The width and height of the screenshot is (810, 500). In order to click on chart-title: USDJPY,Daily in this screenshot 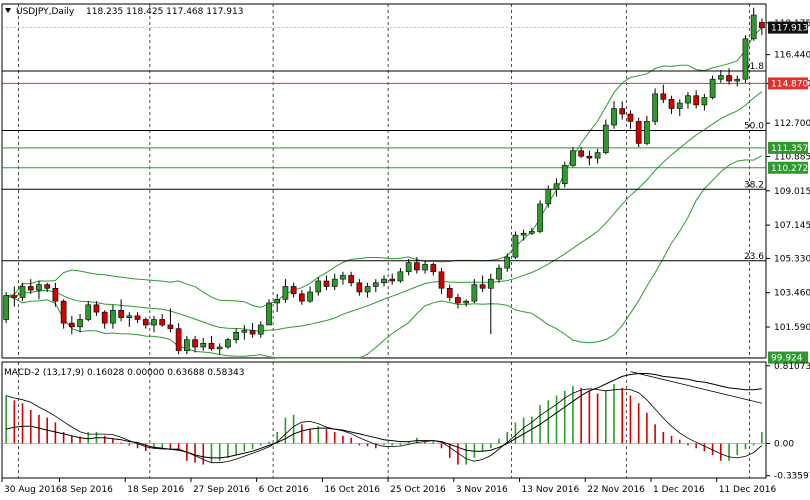, I will do `click(45, 12)`.